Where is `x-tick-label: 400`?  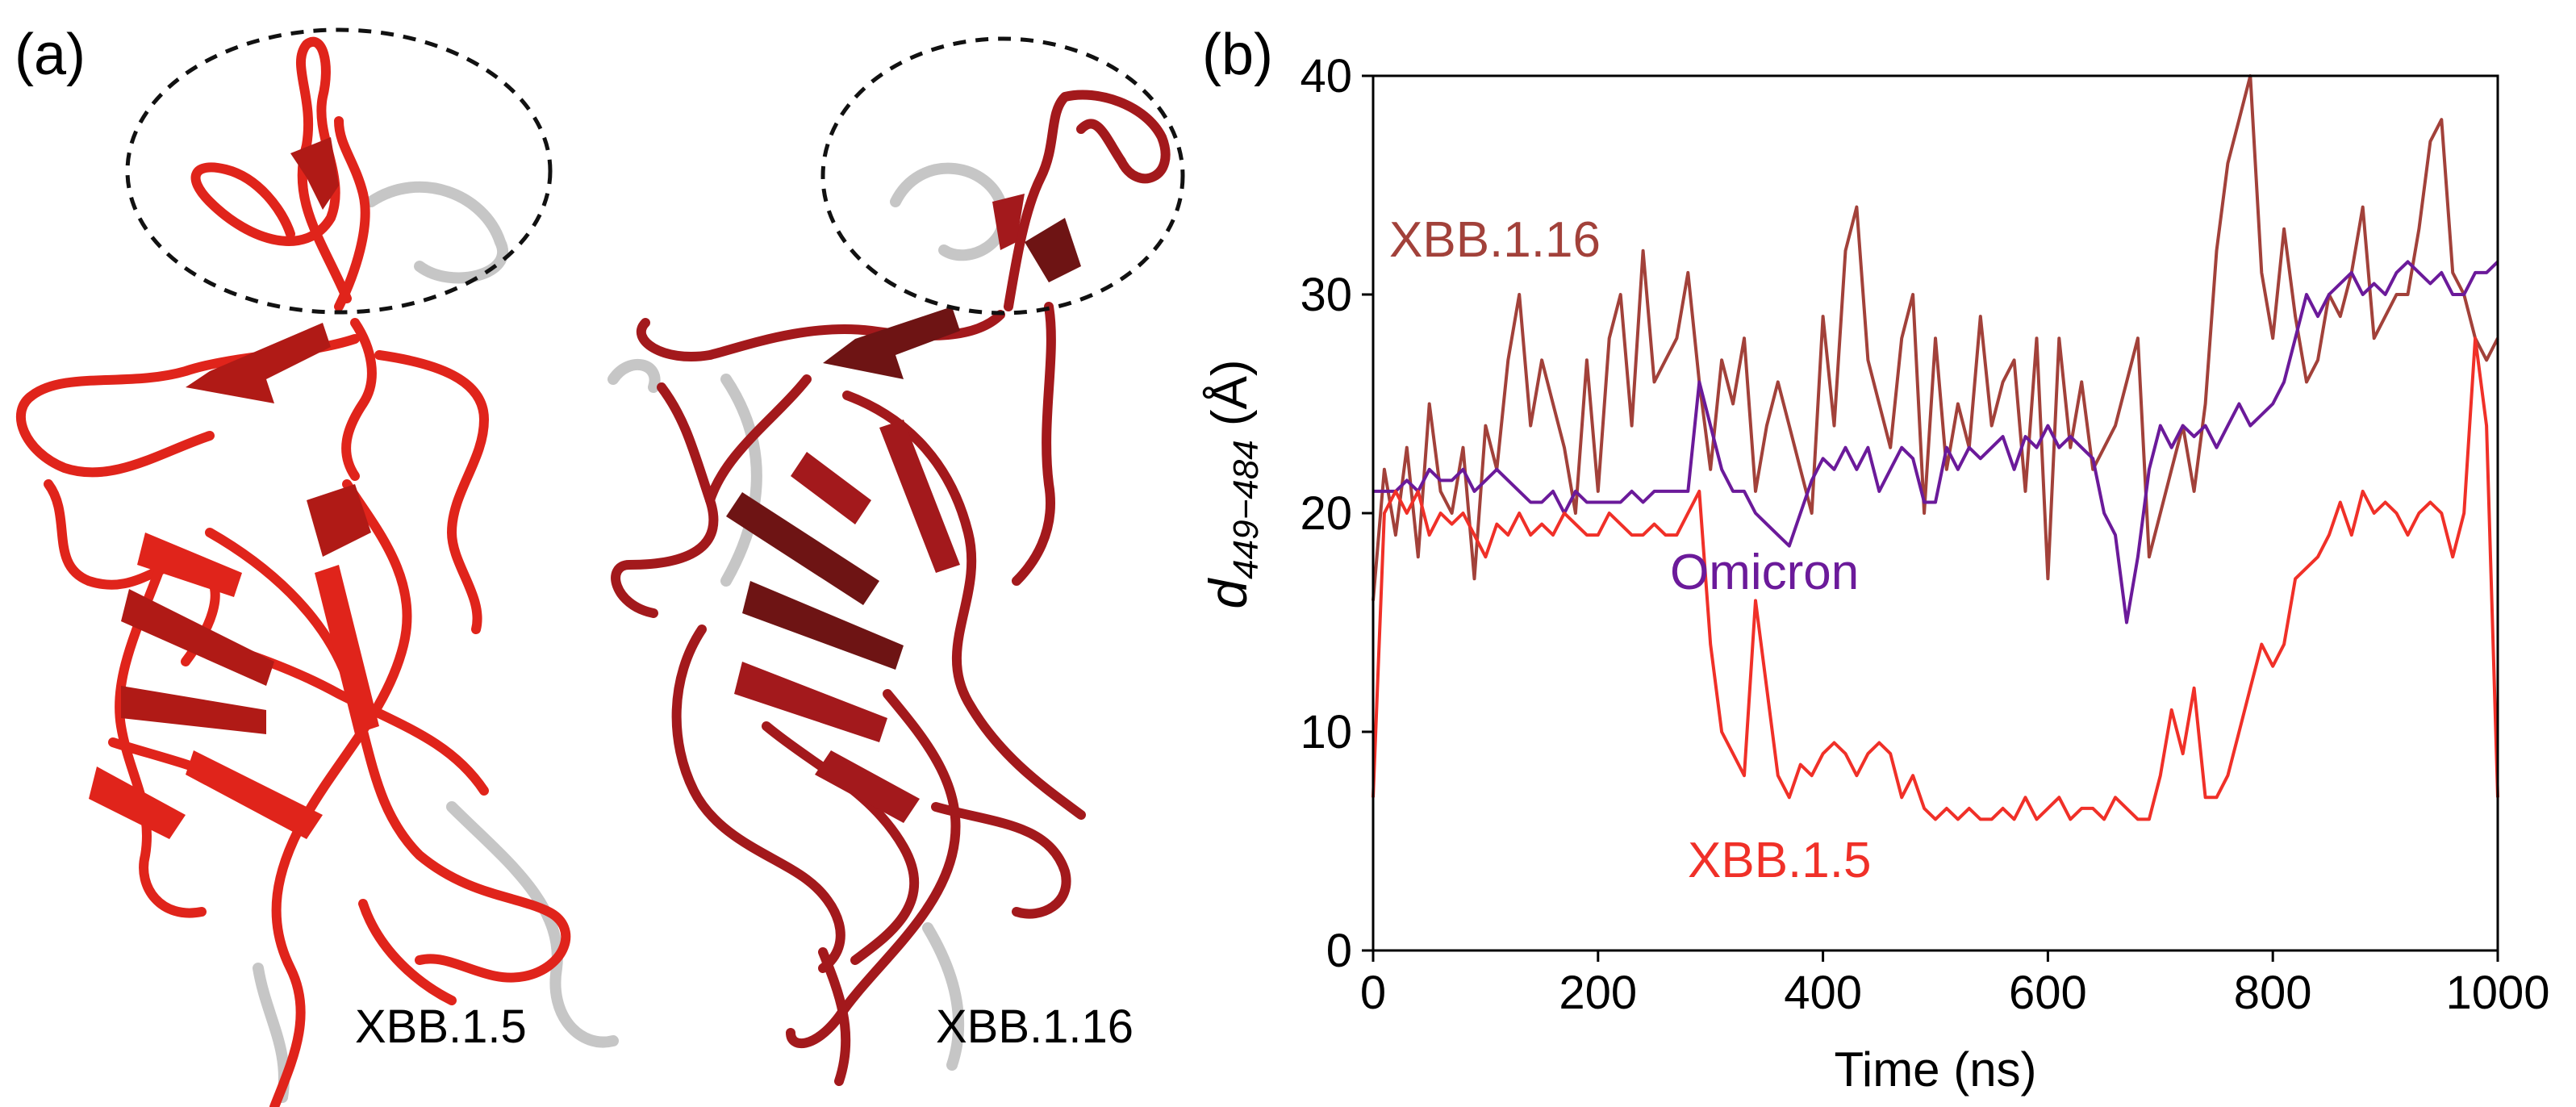 x-tick-label: 400 is located at coordinates (1823, 993).